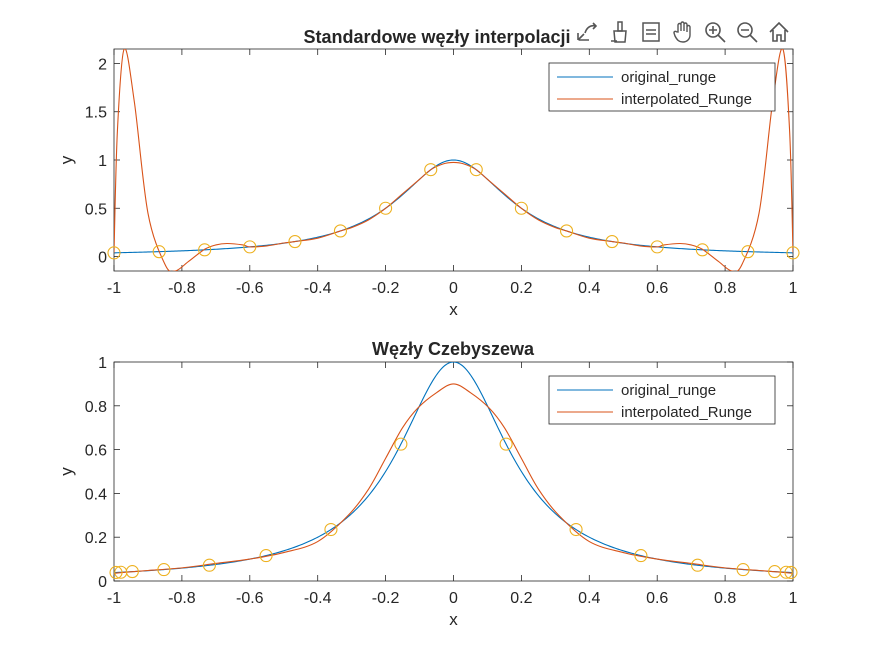 The image size is (875, 656). Describe the element at coordinates (96, 407) in the screenshot. I see `y-tick-label: 0.8` at that location.